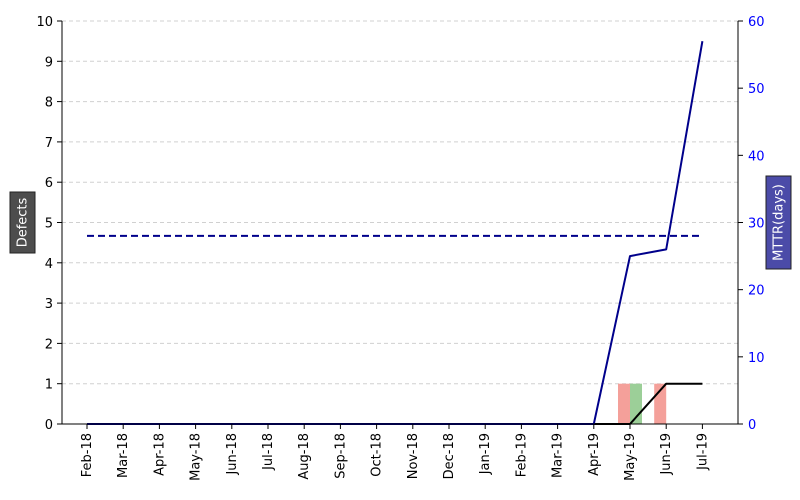  Describe the element at coordinates (159, 454) in the screenshot. I see `x-tick-label: Apr-18` at that location.